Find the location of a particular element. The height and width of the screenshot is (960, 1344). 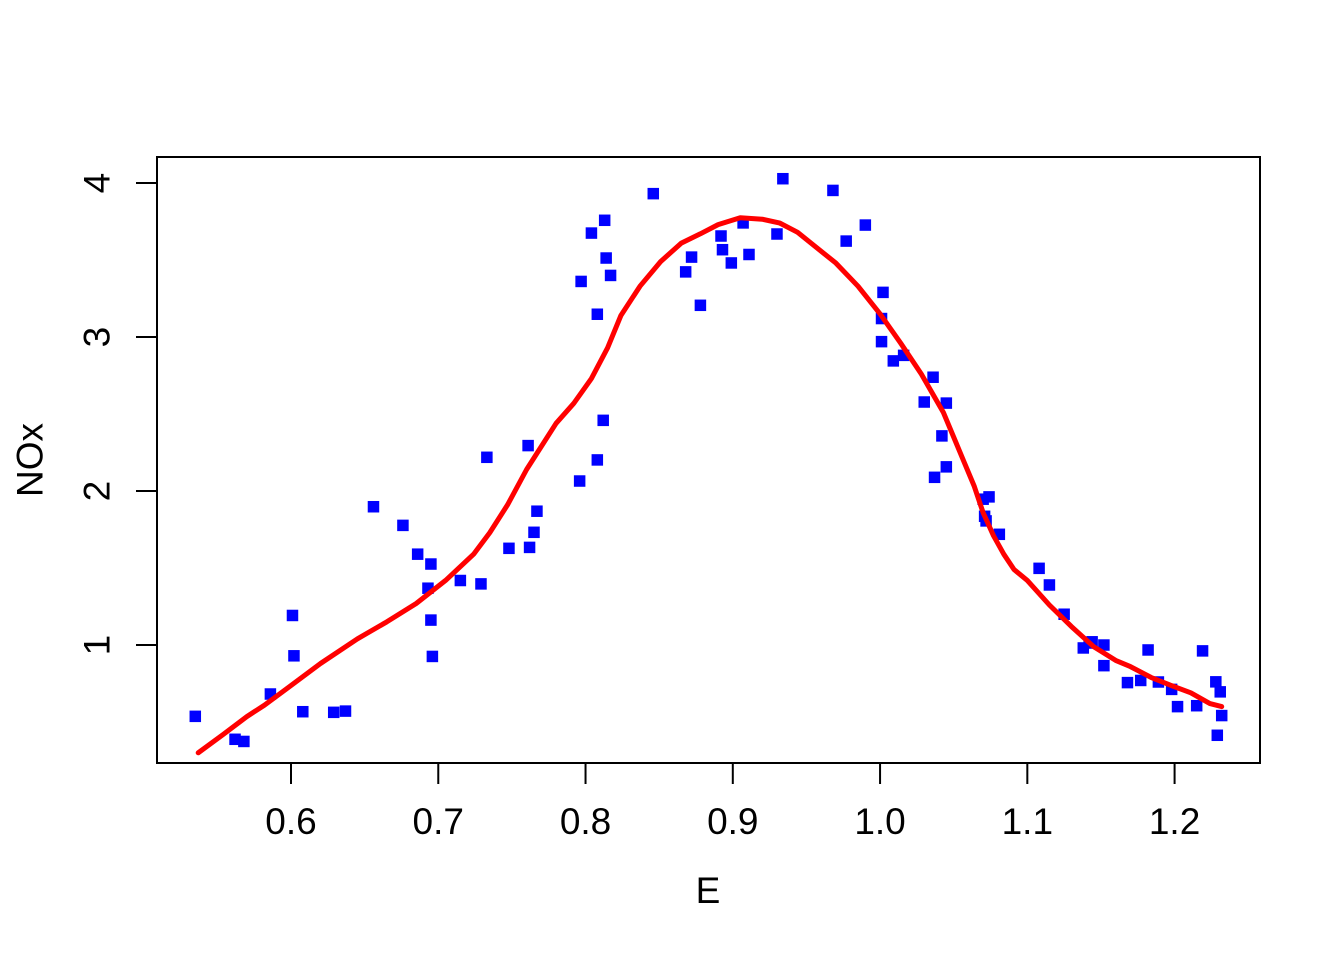

x-axis-tick-label: 1.1 is located at coordinates (1027, 821).